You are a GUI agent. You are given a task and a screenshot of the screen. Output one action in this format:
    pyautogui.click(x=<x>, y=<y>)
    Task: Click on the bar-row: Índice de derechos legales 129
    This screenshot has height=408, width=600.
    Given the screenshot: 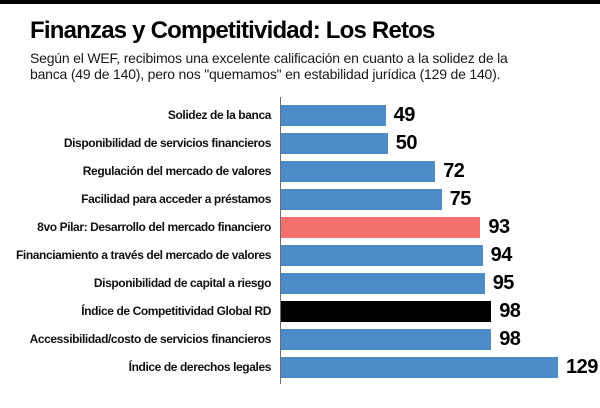 What is the action you would take?
    pyautogui.click(x=314, y=367)
    